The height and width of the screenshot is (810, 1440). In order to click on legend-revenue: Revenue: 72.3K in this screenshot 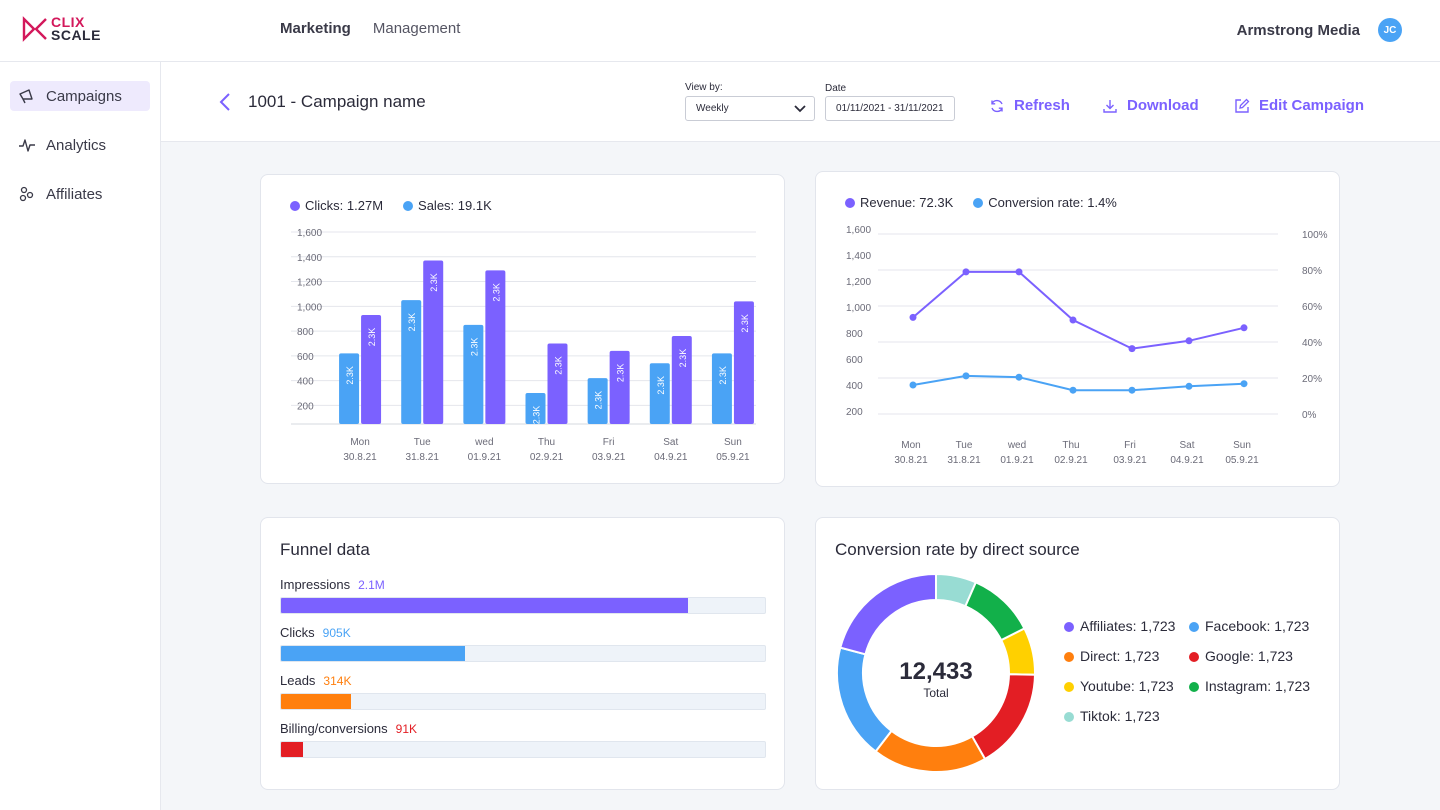, I will do `click(899, 202)`.